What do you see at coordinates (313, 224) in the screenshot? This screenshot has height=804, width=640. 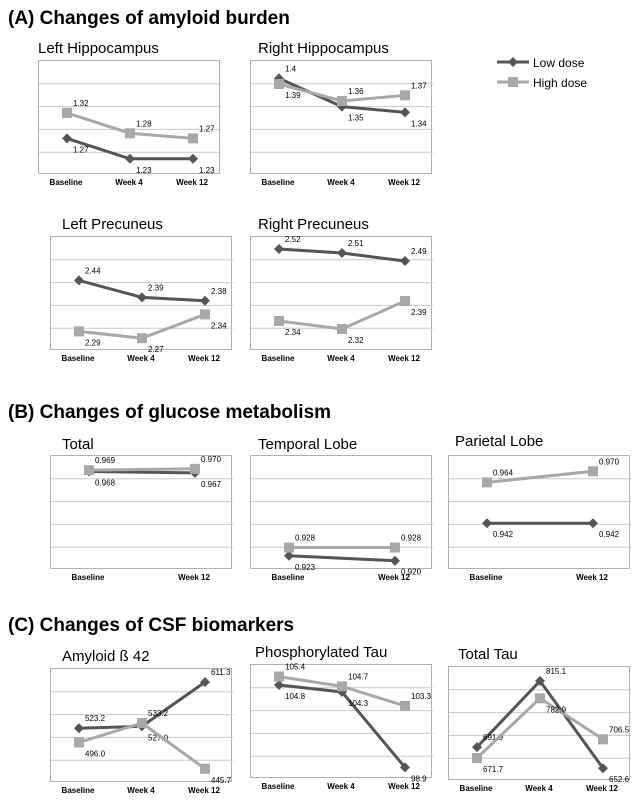 I see `right-precuneus-title: Right Precuneus` at bounding box center [313, 224].